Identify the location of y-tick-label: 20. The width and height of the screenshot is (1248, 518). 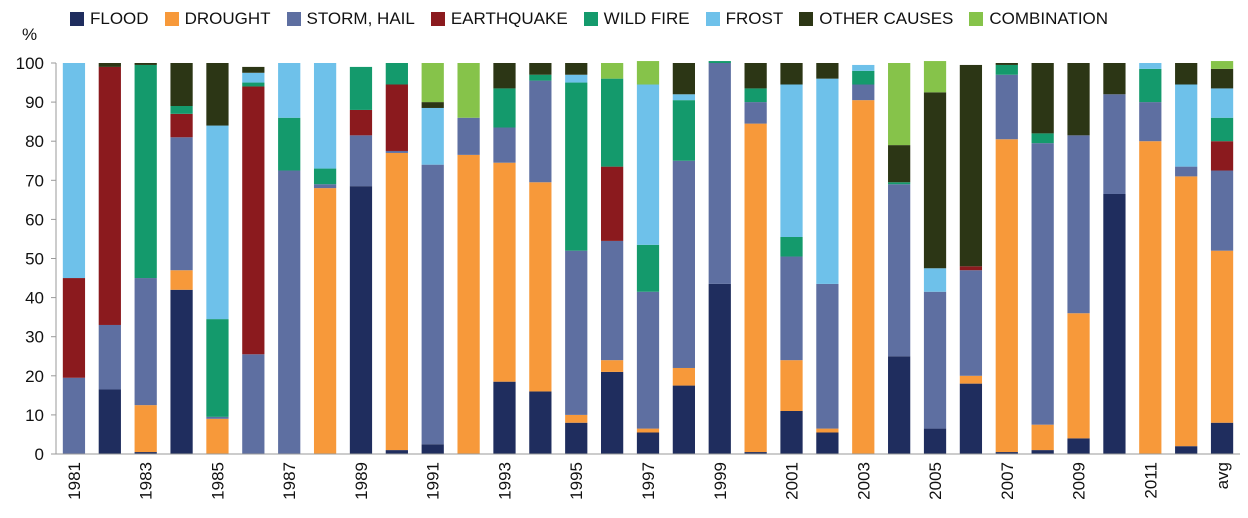
(34, 376).